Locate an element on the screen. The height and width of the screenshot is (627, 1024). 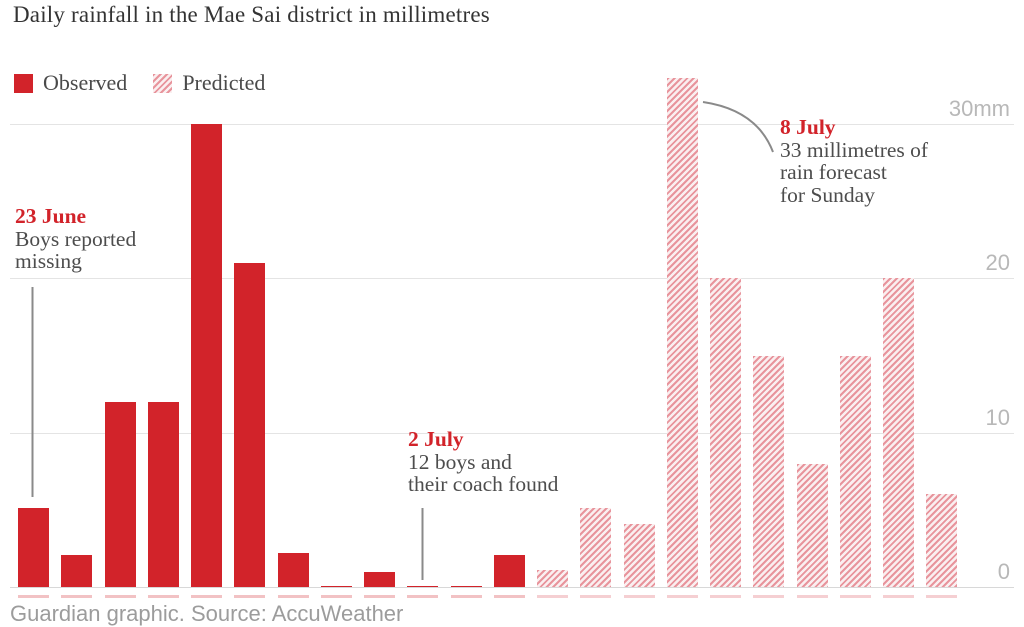
baseline-stub-30-june is located at coordinates (336, 596).